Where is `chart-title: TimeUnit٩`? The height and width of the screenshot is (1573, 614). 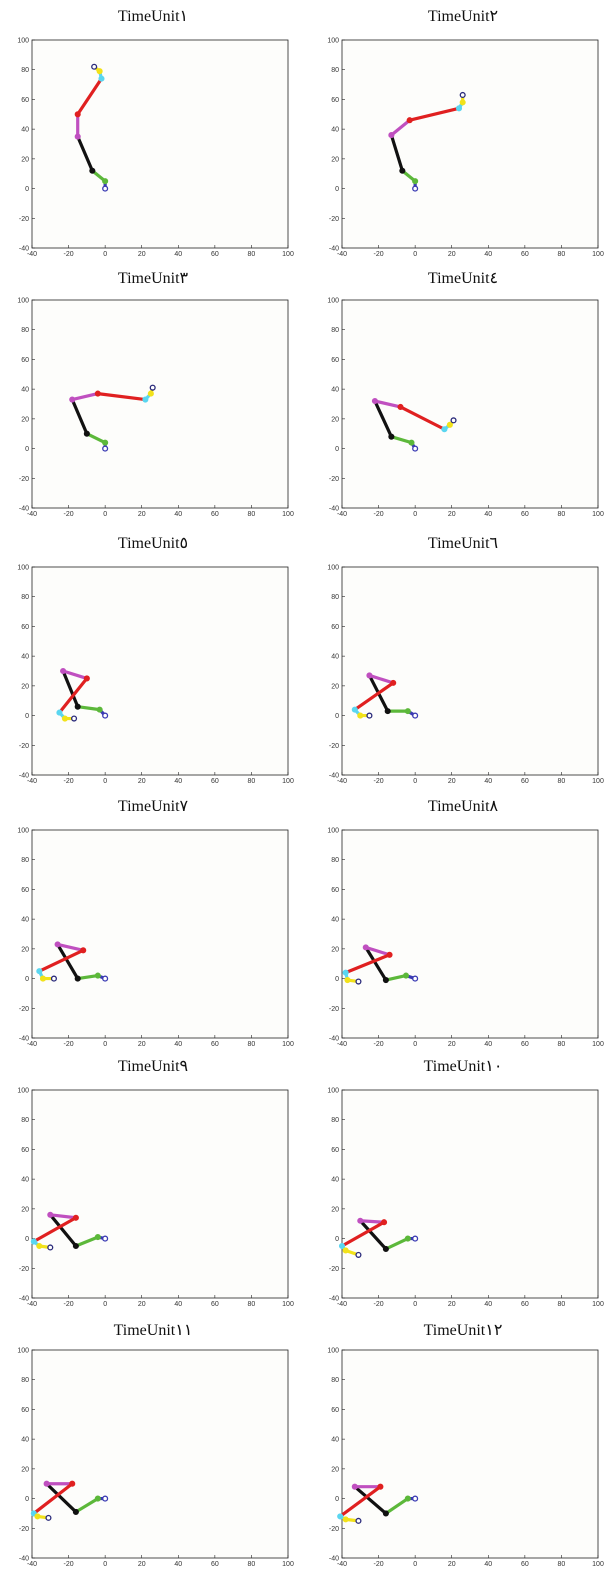 chart-title: TimeUnit٩ is located at coordinates (153, 1066).